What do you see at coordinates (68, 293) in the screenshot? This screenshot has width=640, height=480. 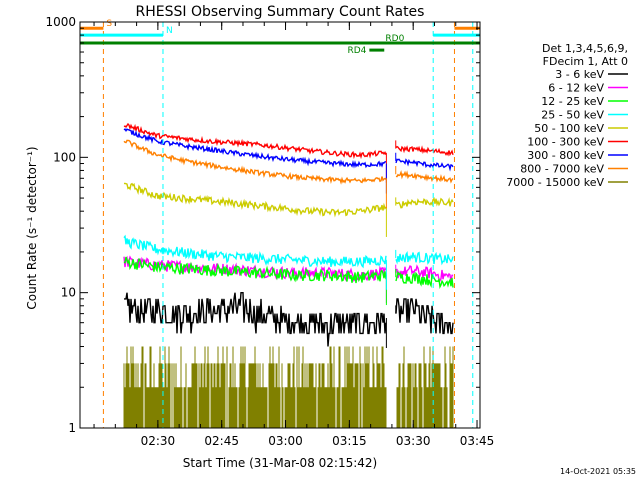 I see `y-tick-label: 10` at bounding box center [68, 293].